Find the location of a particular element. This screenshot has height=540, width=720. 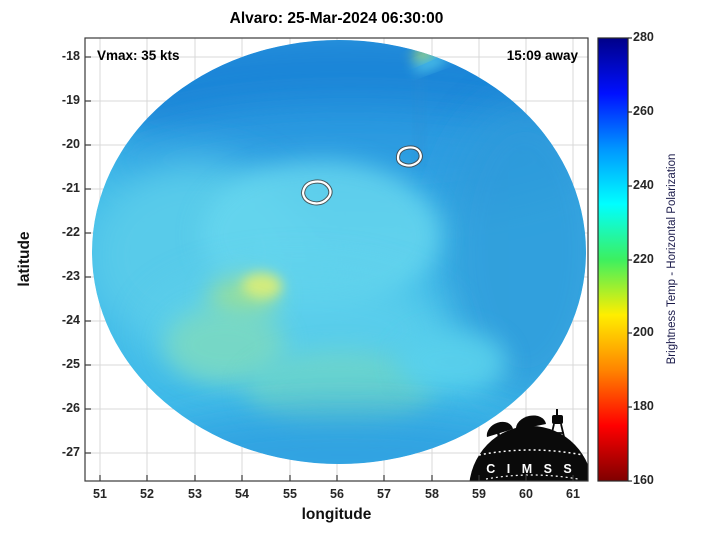

x-tick: 59 is located at coordinates (479, 494).